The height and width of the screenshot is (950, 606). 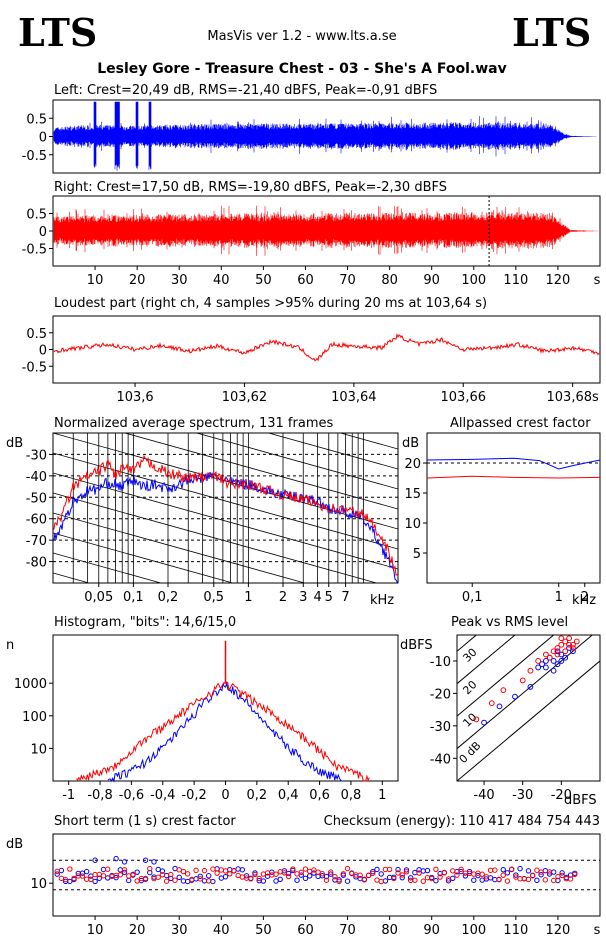 What do you see at coordinates (34, 717) in the screenshot?
I see `histogram-ytick-label: 100` at bounding box center [34, 717].